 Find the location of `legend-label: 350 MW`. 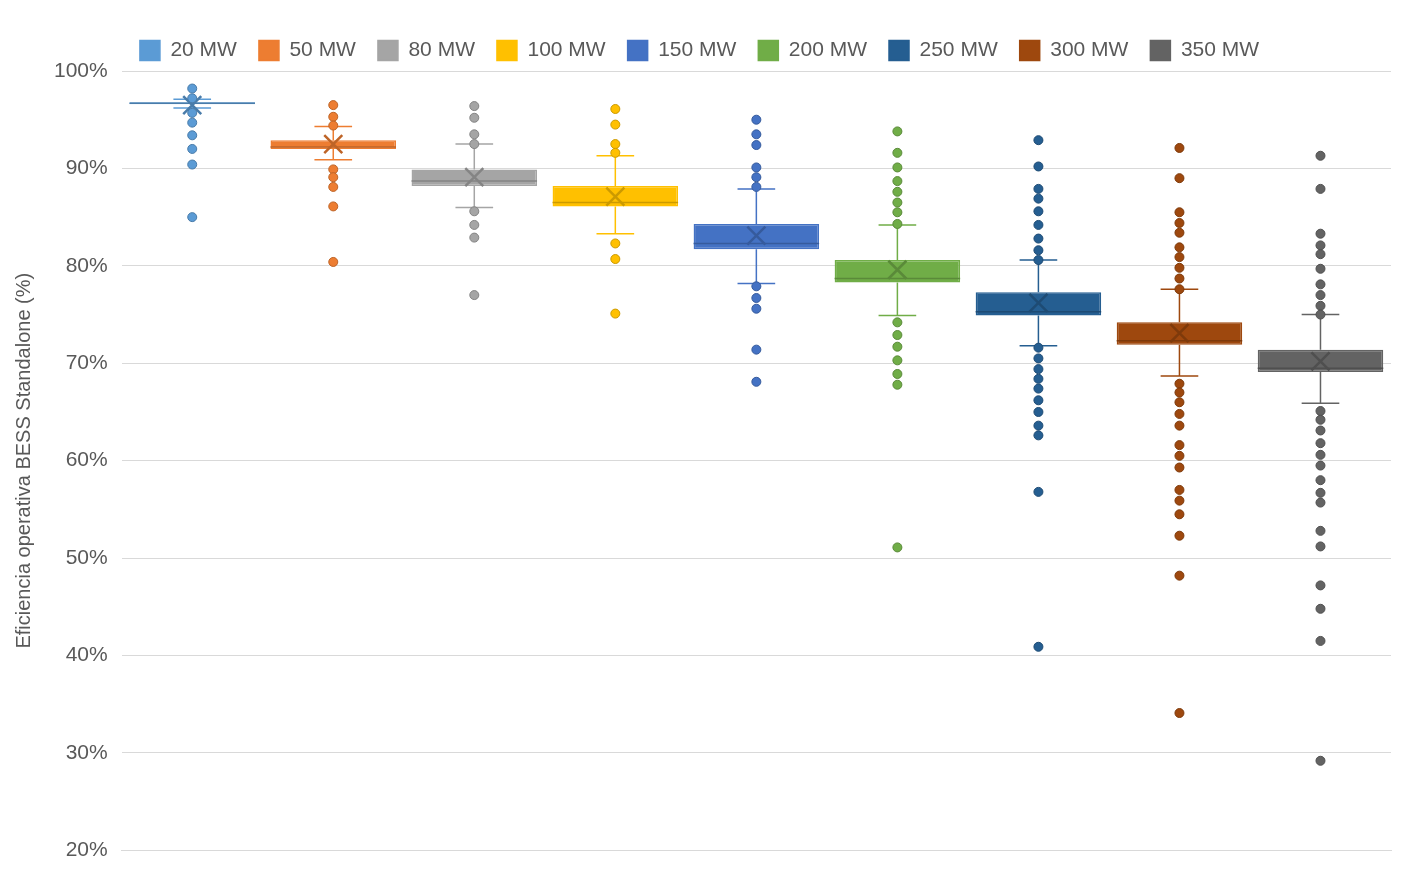

legend-label: 350 MW is located at coordinates (1220, 49).